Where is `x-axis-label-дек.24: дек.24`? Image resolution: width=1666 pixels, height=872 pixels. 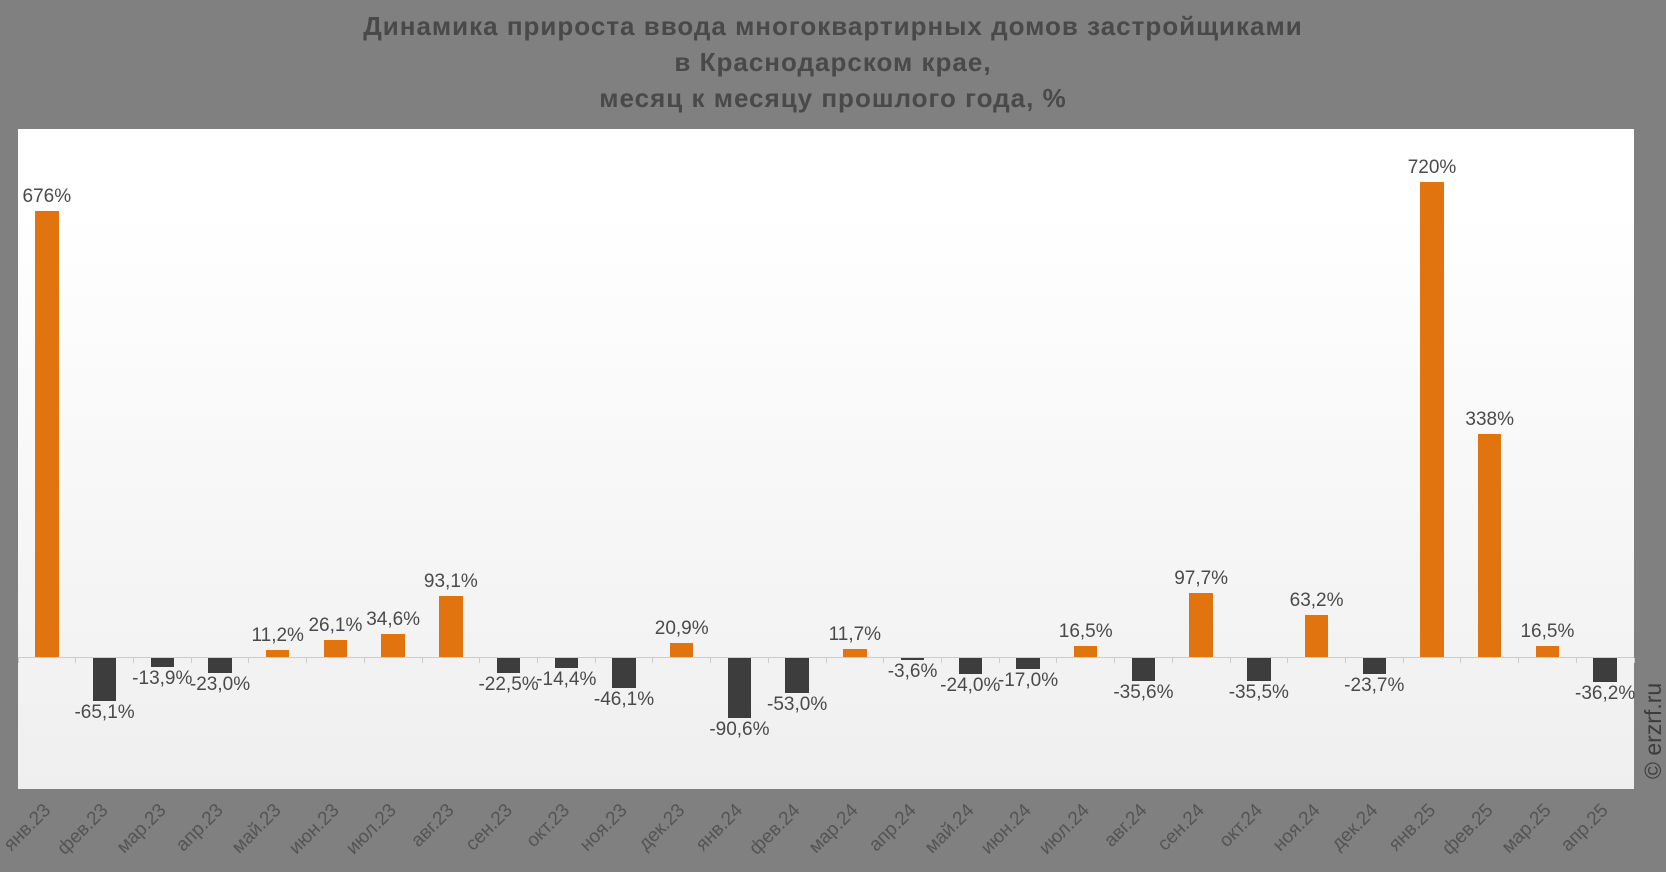
x-axis-label-дек.24: дек.24 is located at coordinates (1355, 827).